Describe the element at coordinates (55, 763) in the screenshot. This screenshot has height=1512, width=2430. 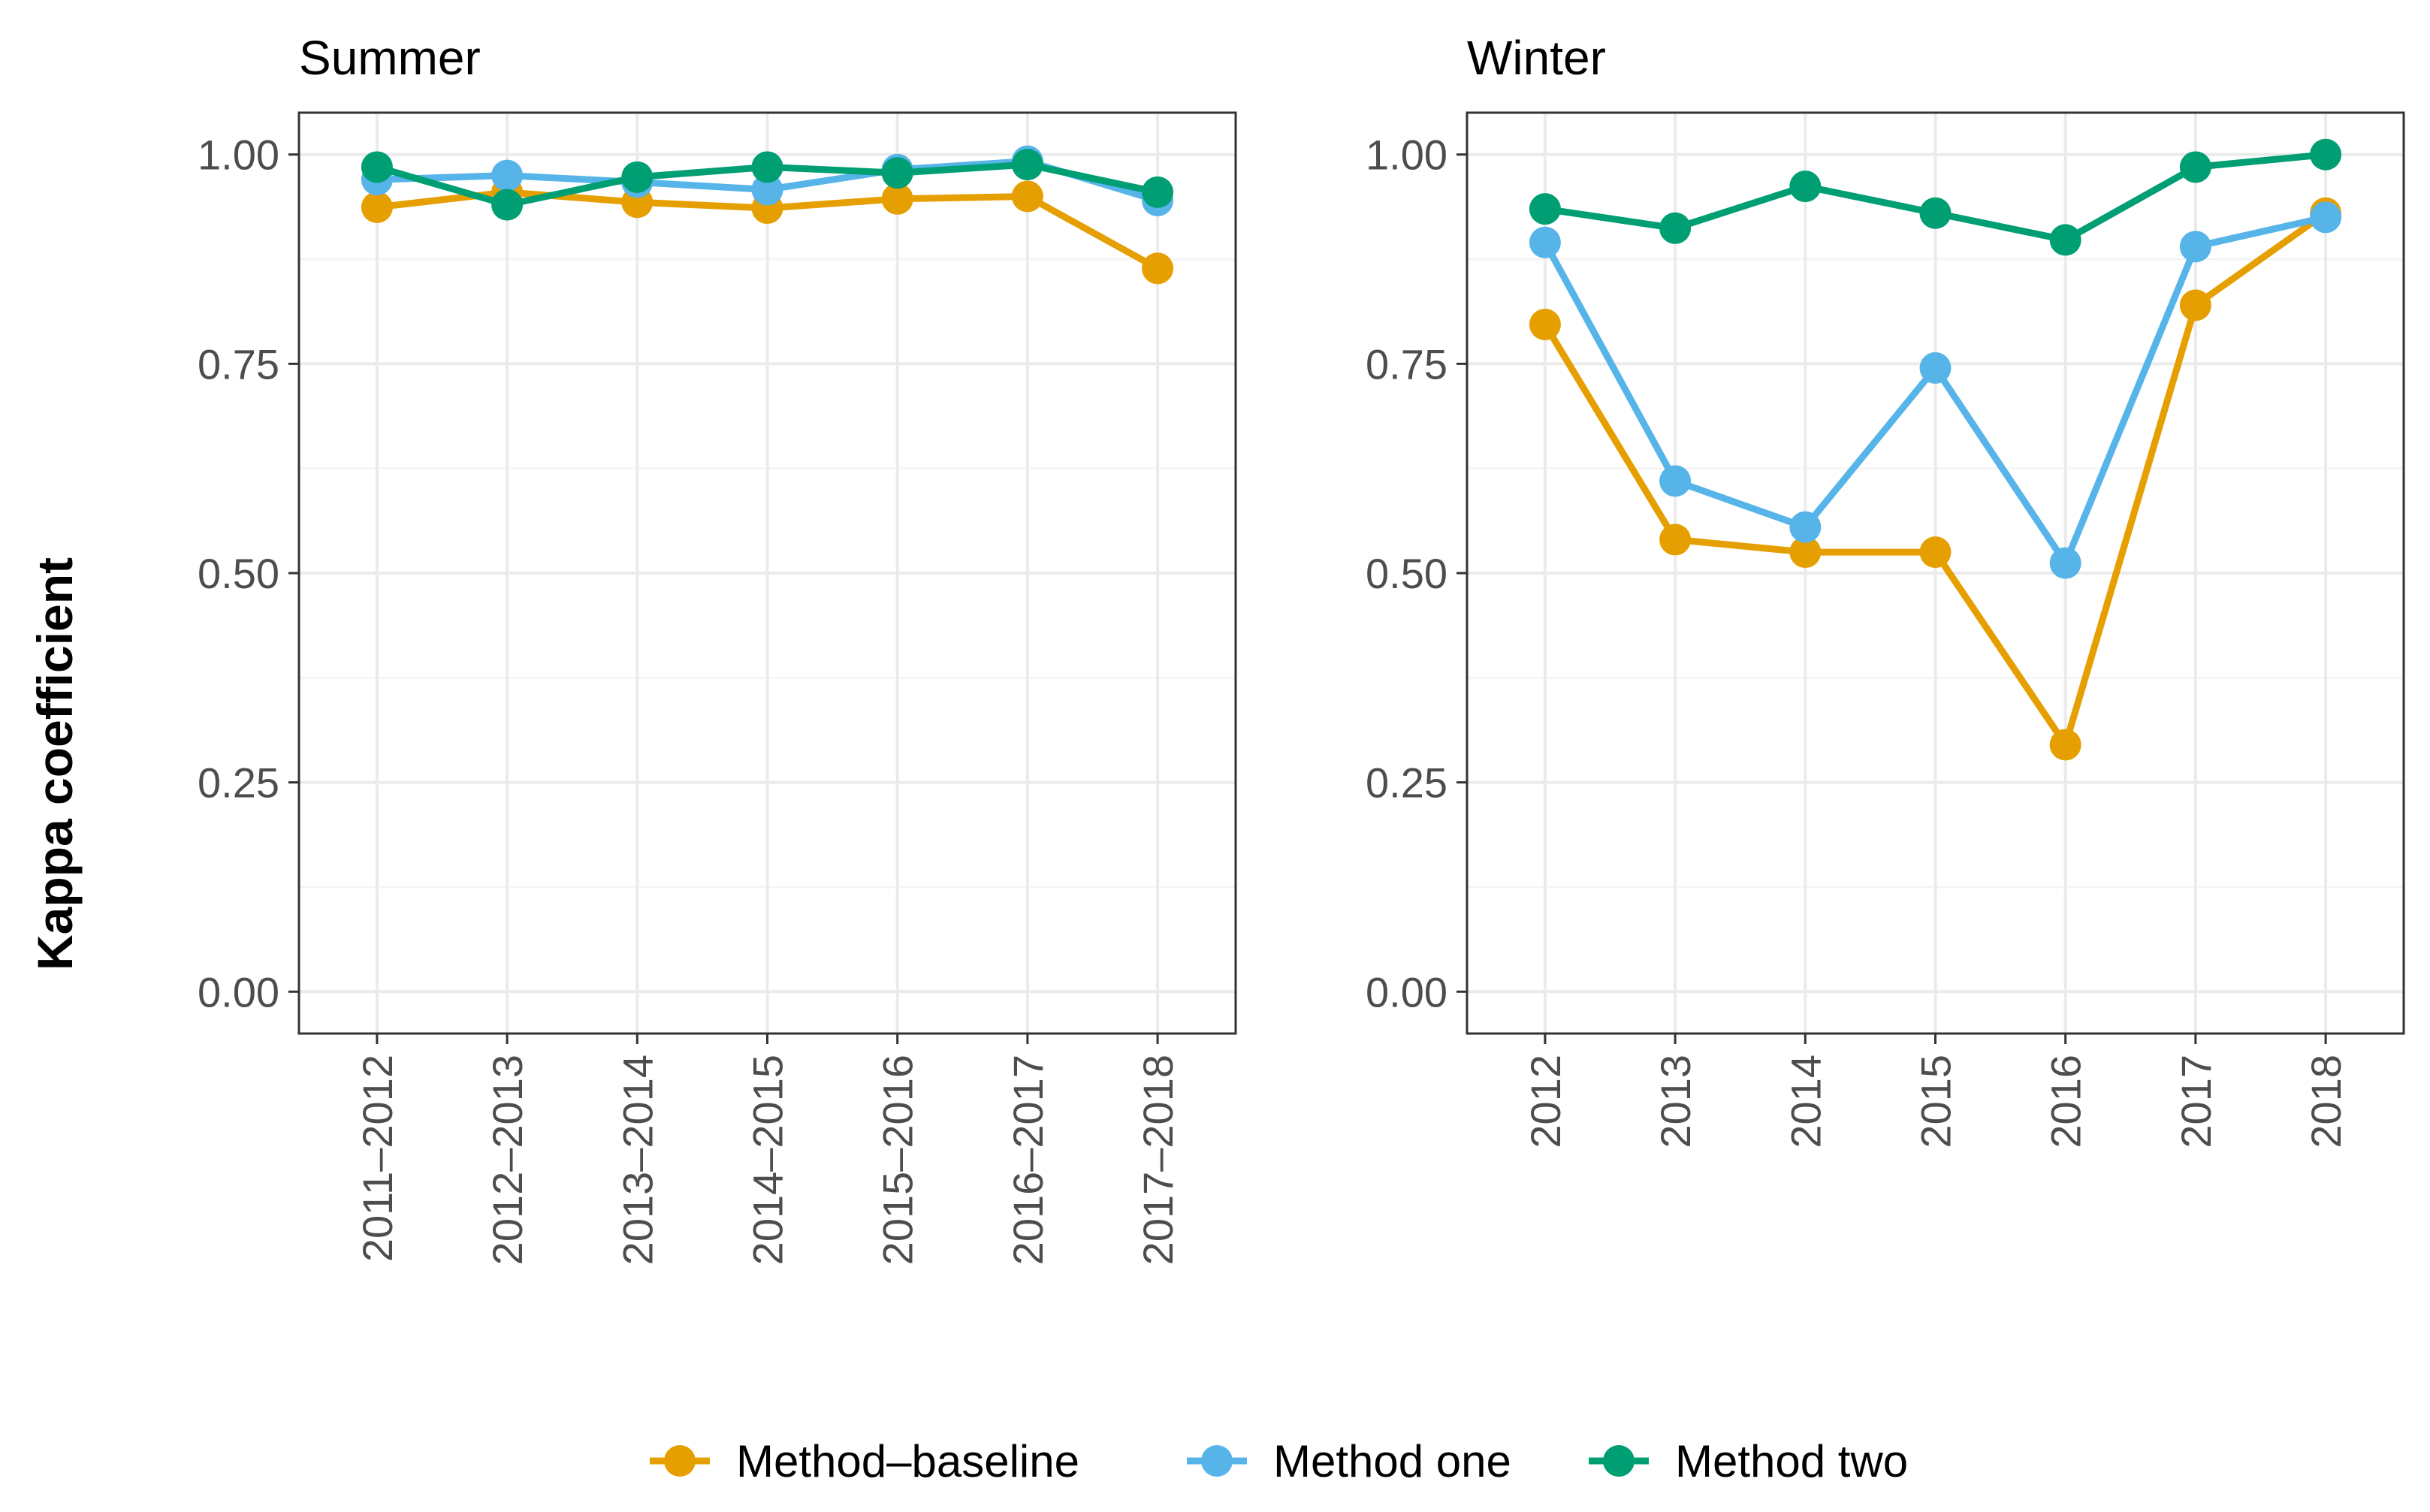
I see `y-axis-title: Kappa coefficient` at that location.